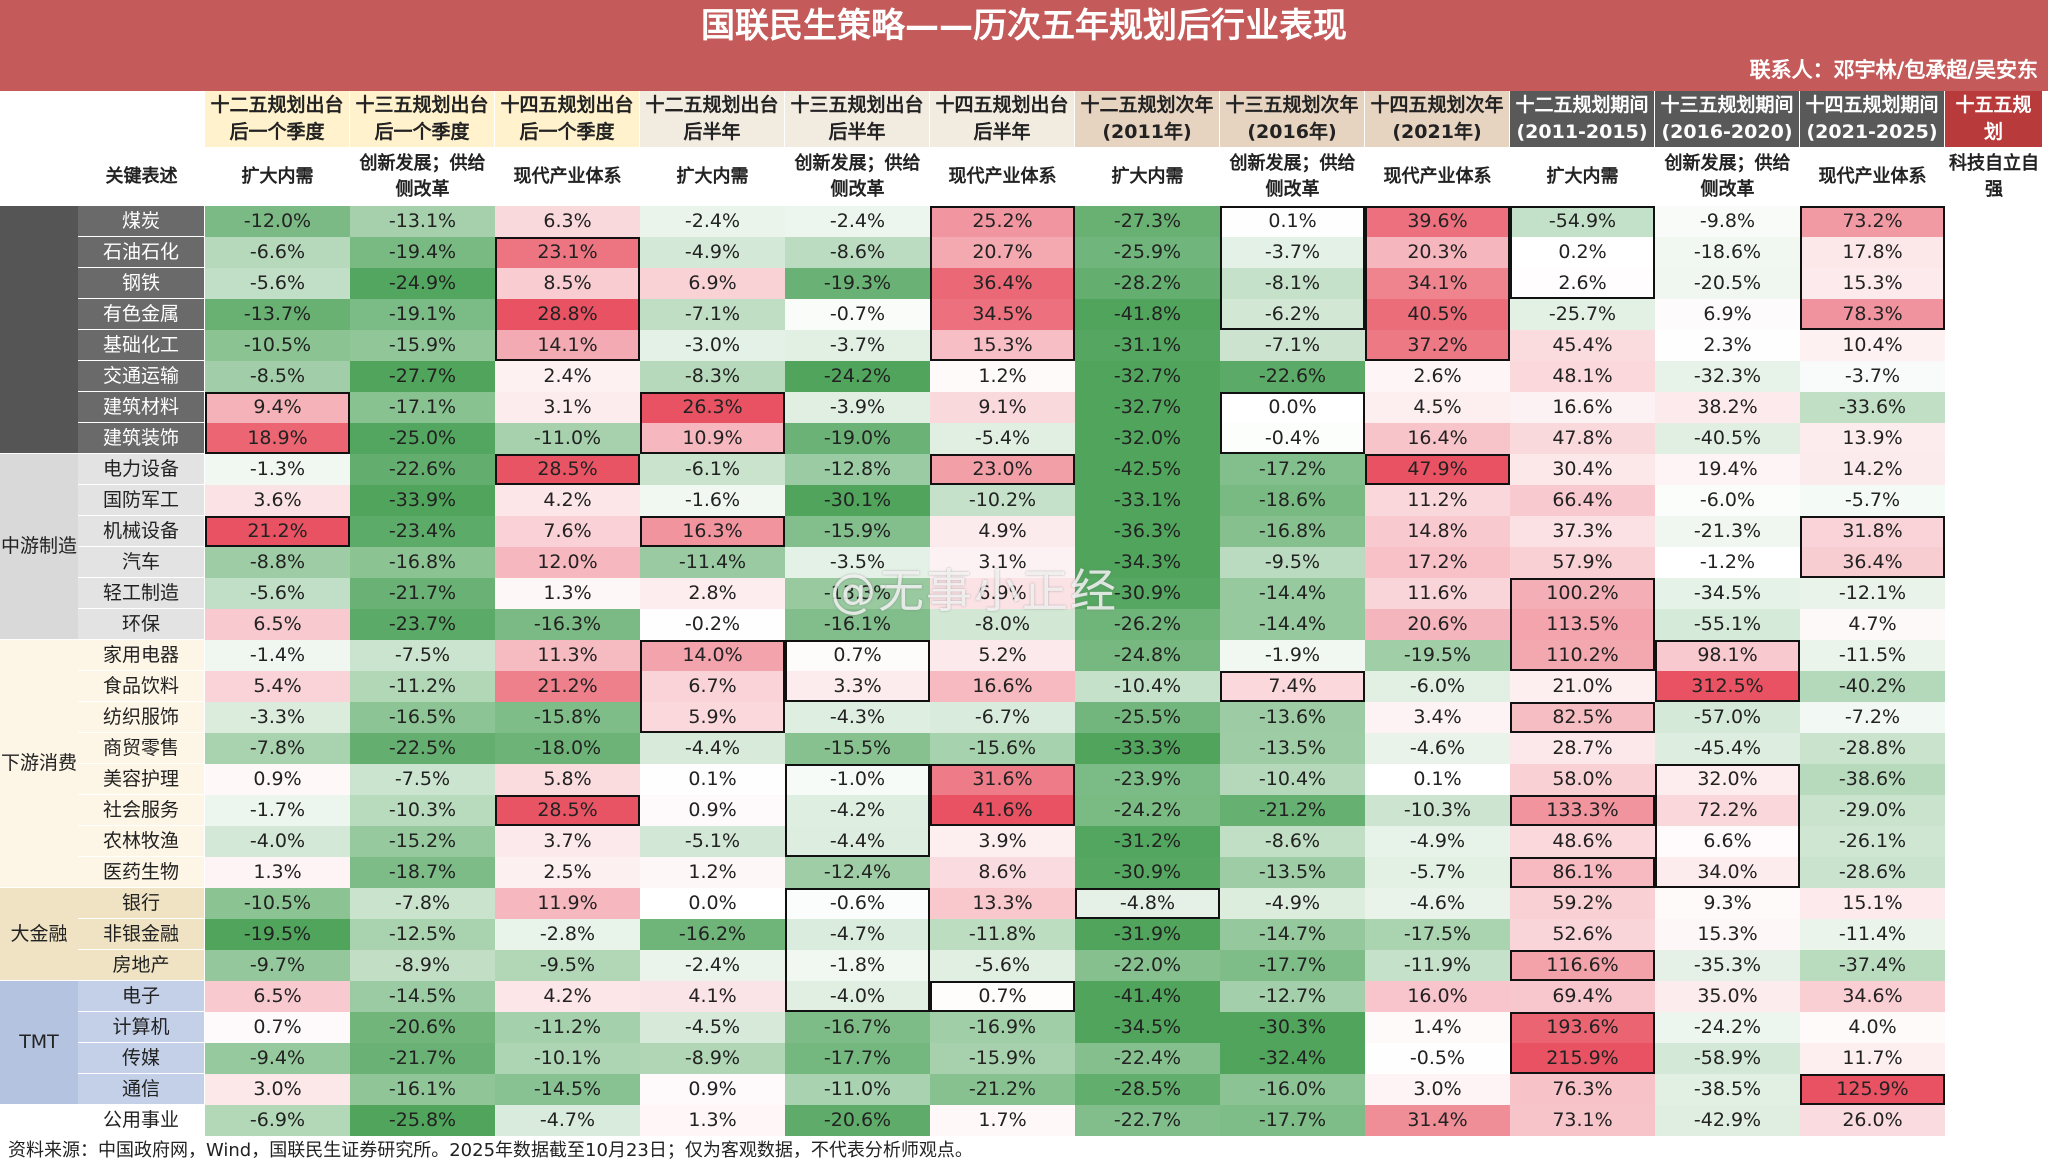 The image size is (2048, 1168). Describe the element at coordinates (141, 345) in the screenshot. I see `industry-name: 基础化工` at that location.